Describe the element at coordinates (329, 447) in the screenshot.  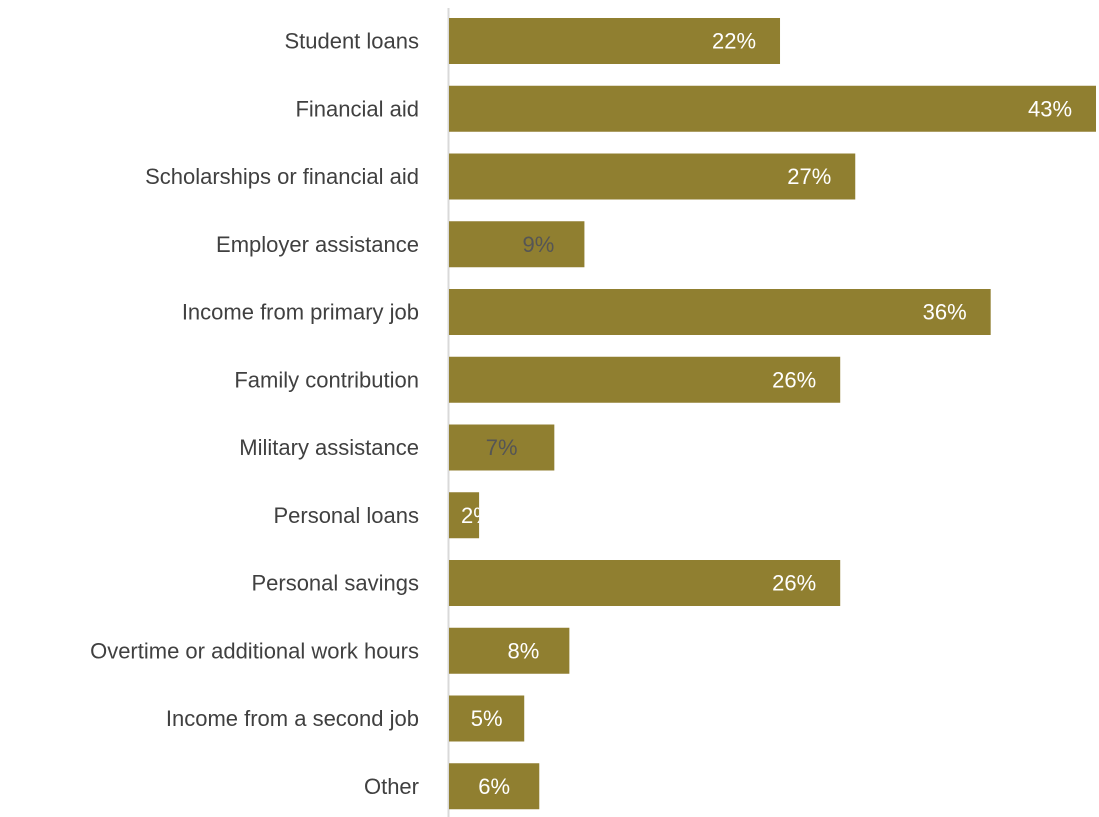
I see `category-label-6: Military assistance` at that location.